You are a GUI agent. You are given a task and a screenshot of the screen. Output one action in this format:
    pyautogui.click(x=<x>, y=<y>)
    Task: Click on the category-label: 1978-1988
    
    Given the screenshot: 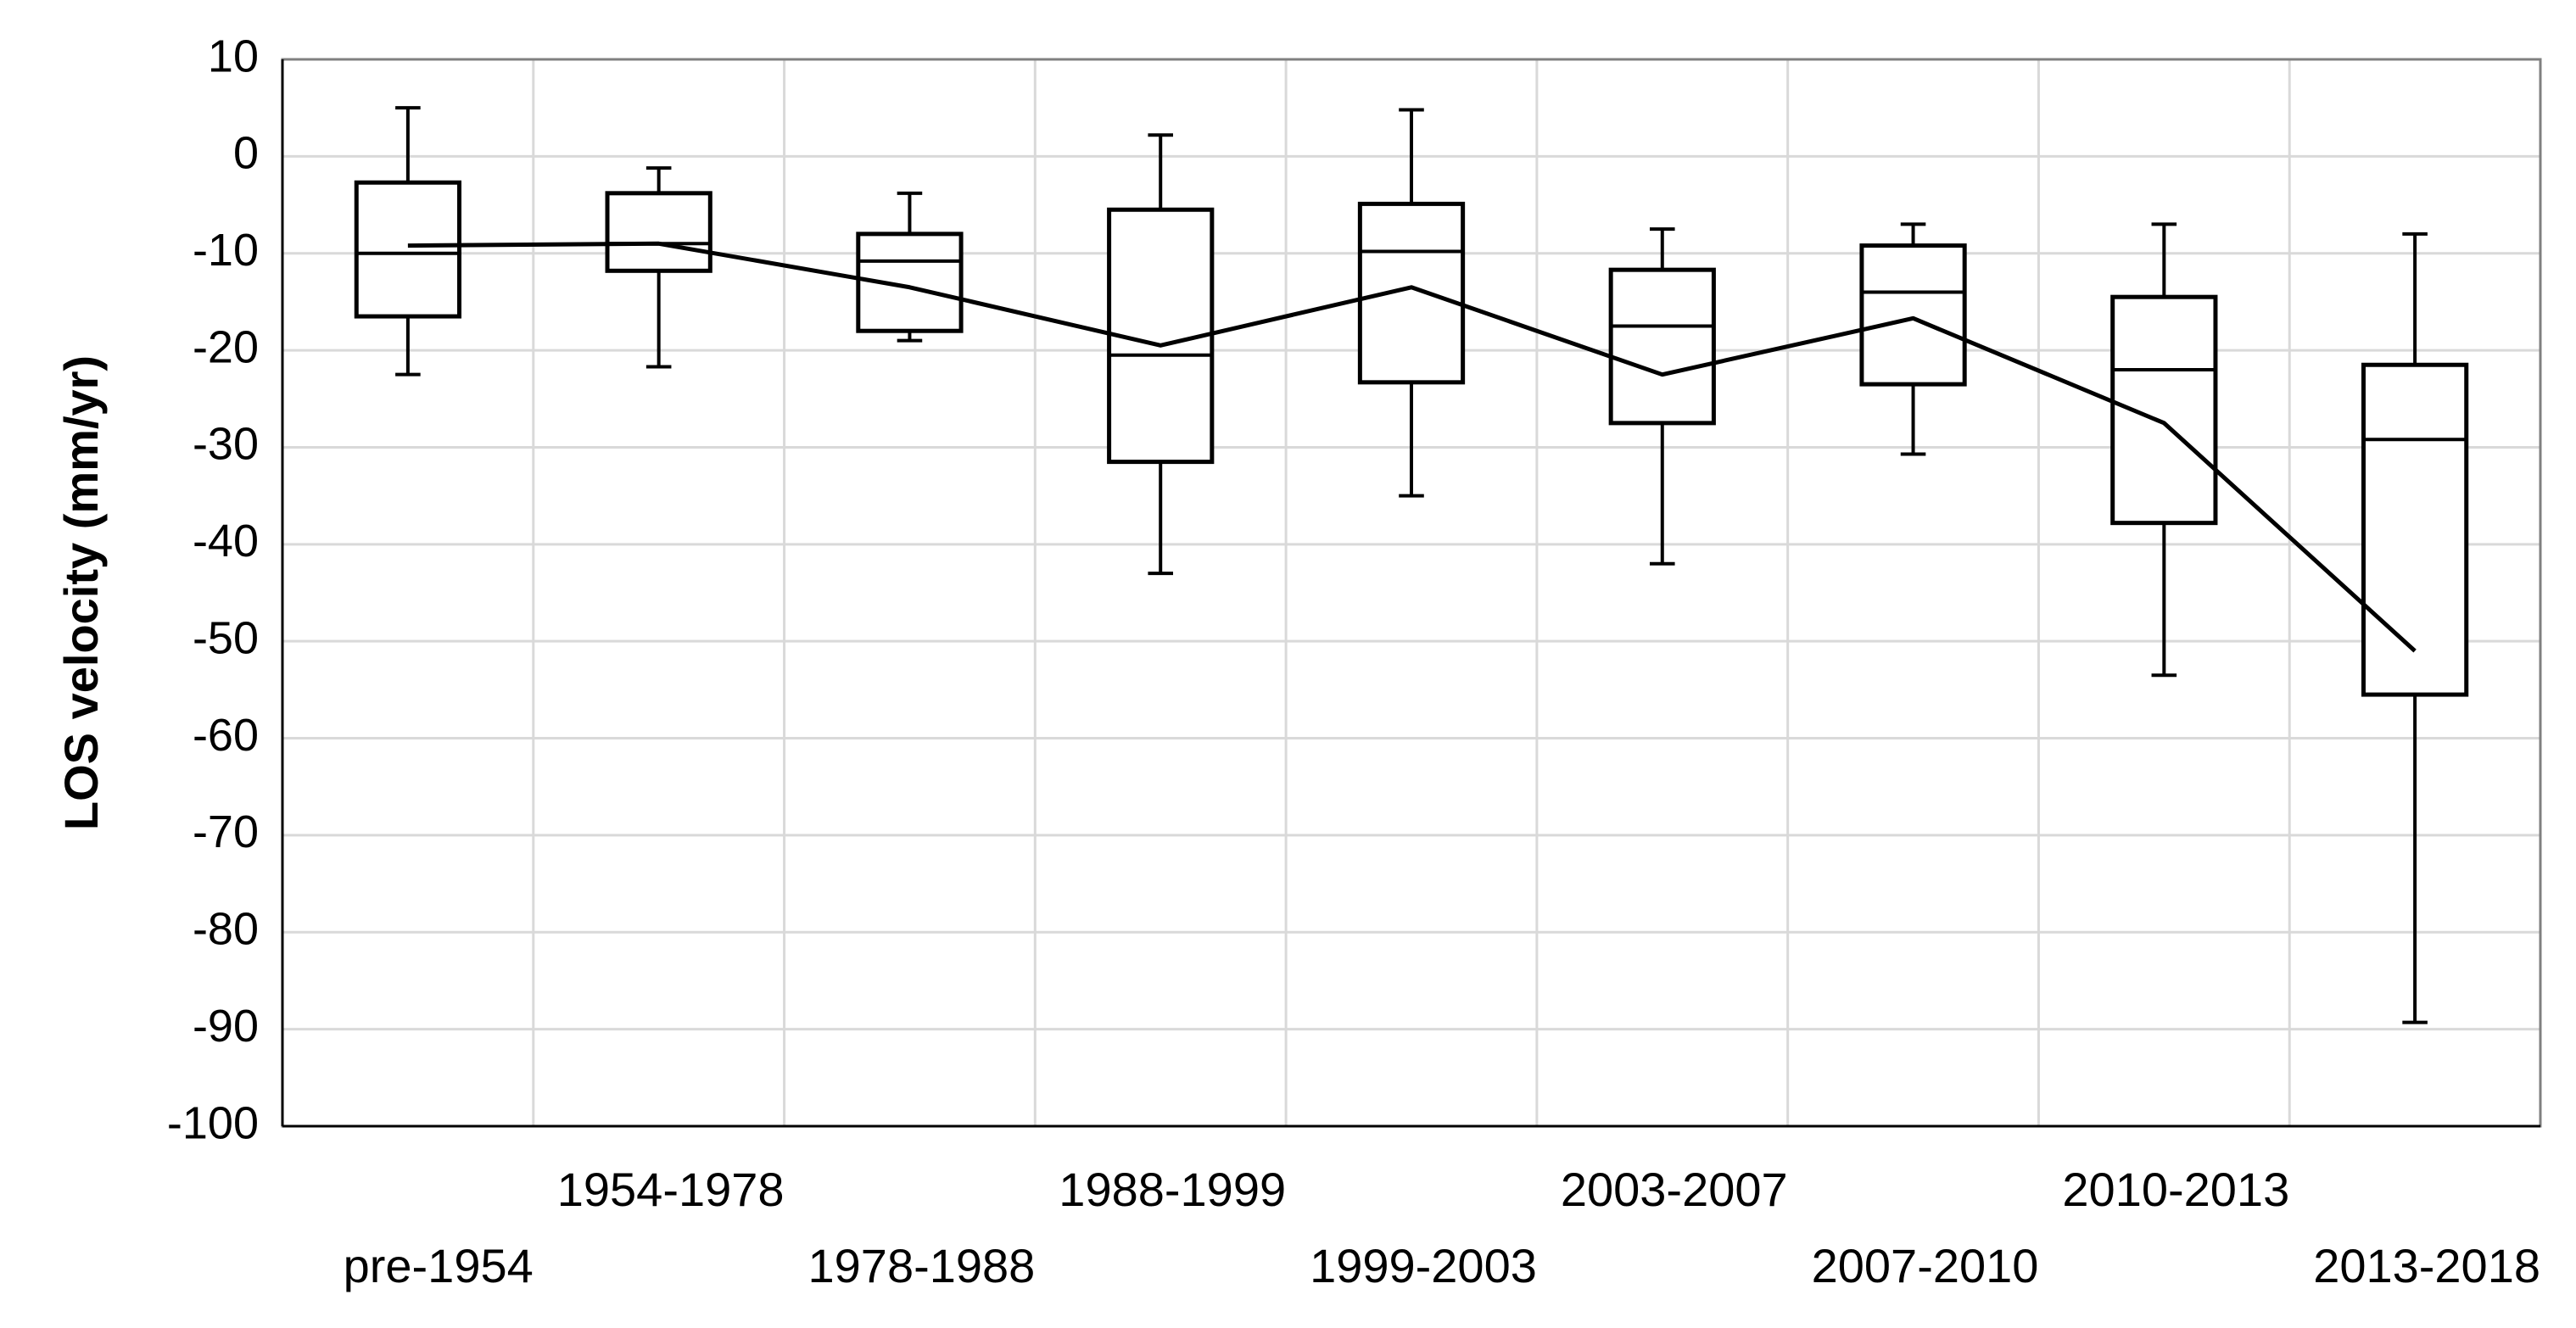 What is the action you would take?
    pyautogui.click(x=922, y=1265)
    